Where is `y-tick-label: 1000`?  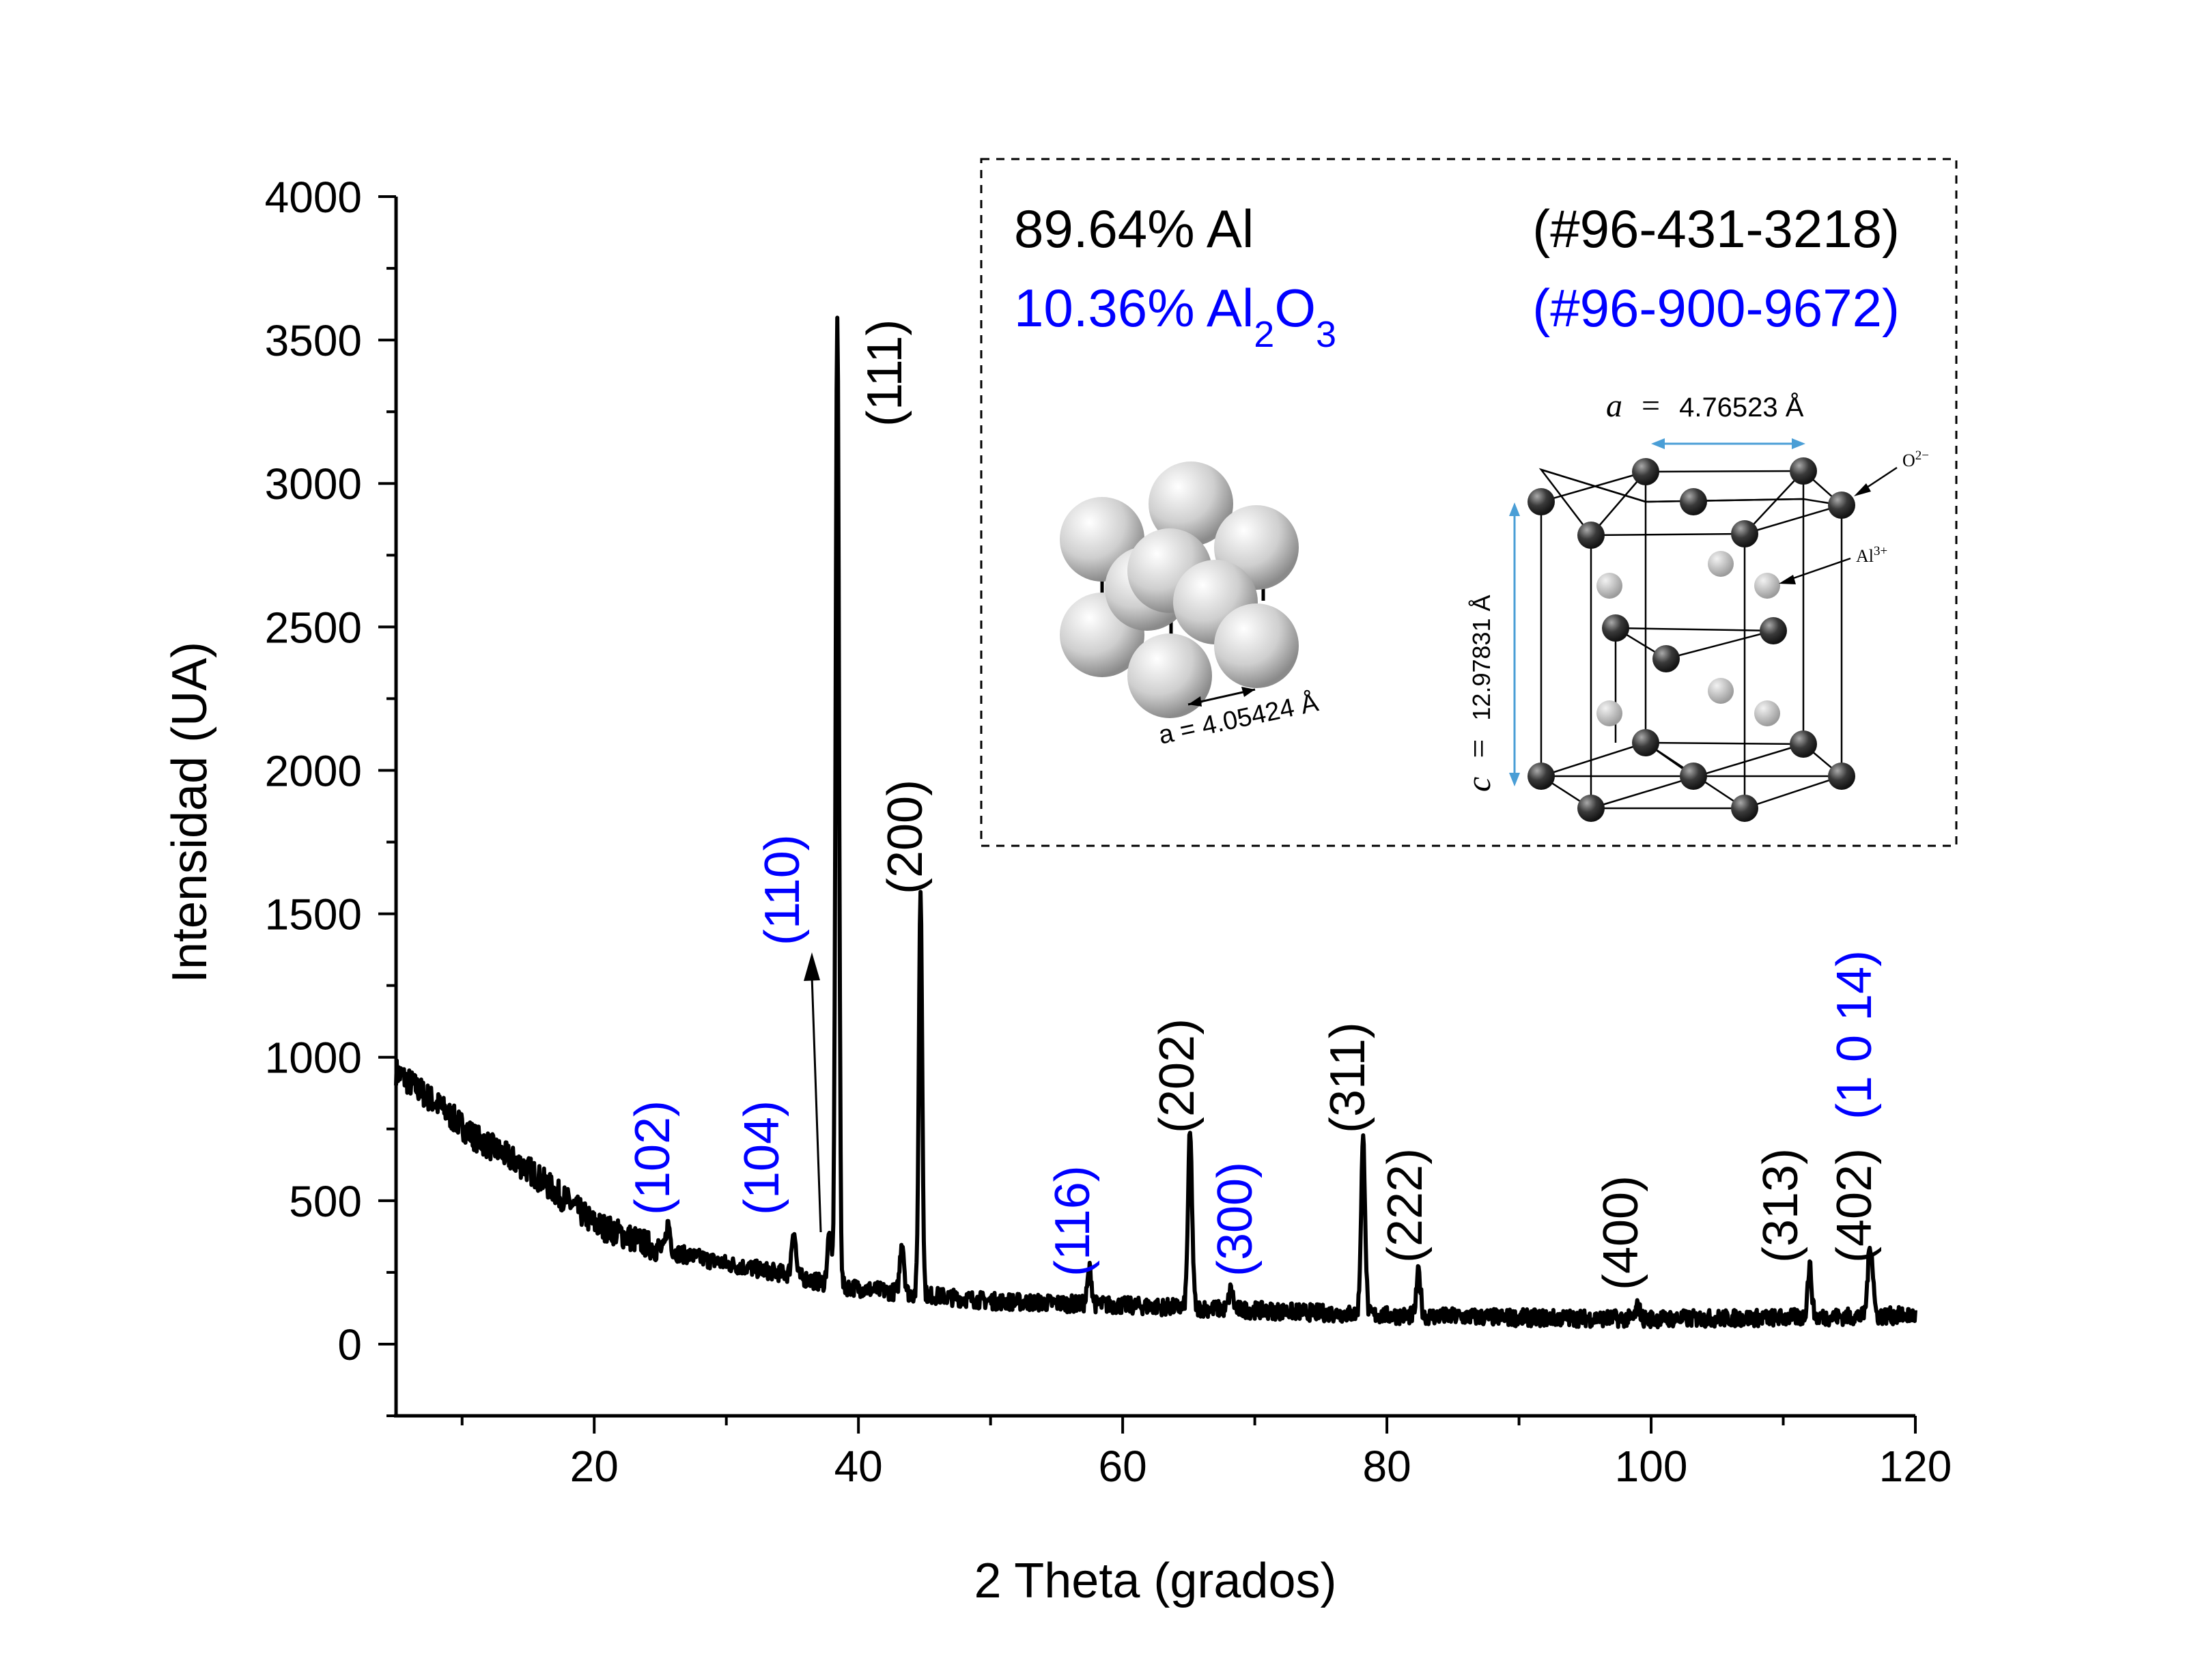 y-tick-label: 1000 is located at coordinates (313, 1058).